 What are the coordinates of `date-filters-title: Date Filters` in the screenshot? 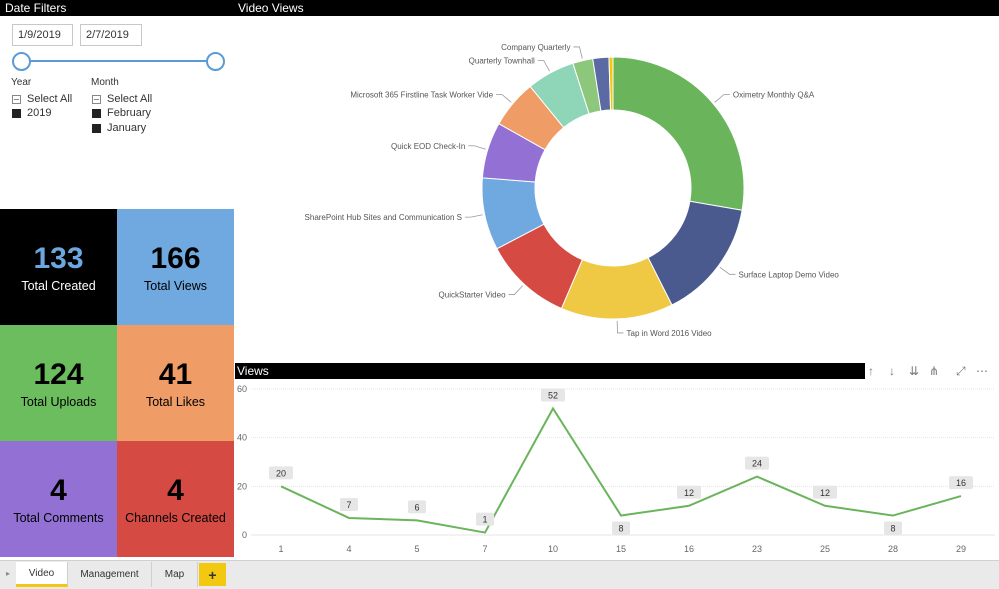 It's located at (116, 8).